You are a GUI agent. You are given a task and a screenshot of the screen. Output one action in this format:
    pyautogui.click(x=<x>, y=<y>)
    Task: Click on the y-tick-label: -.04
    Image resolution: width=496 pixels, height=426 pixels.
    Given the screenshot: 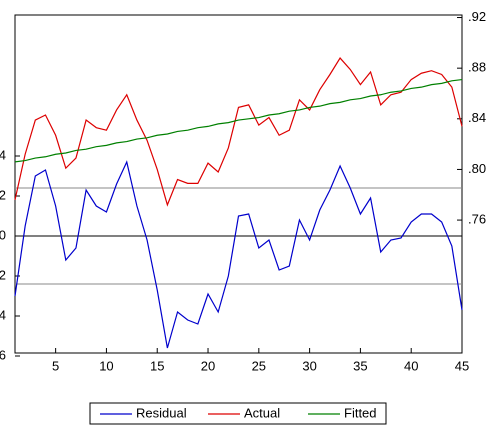 What is the action you would take?
    pyautogui.click(x=3, y=314)
    